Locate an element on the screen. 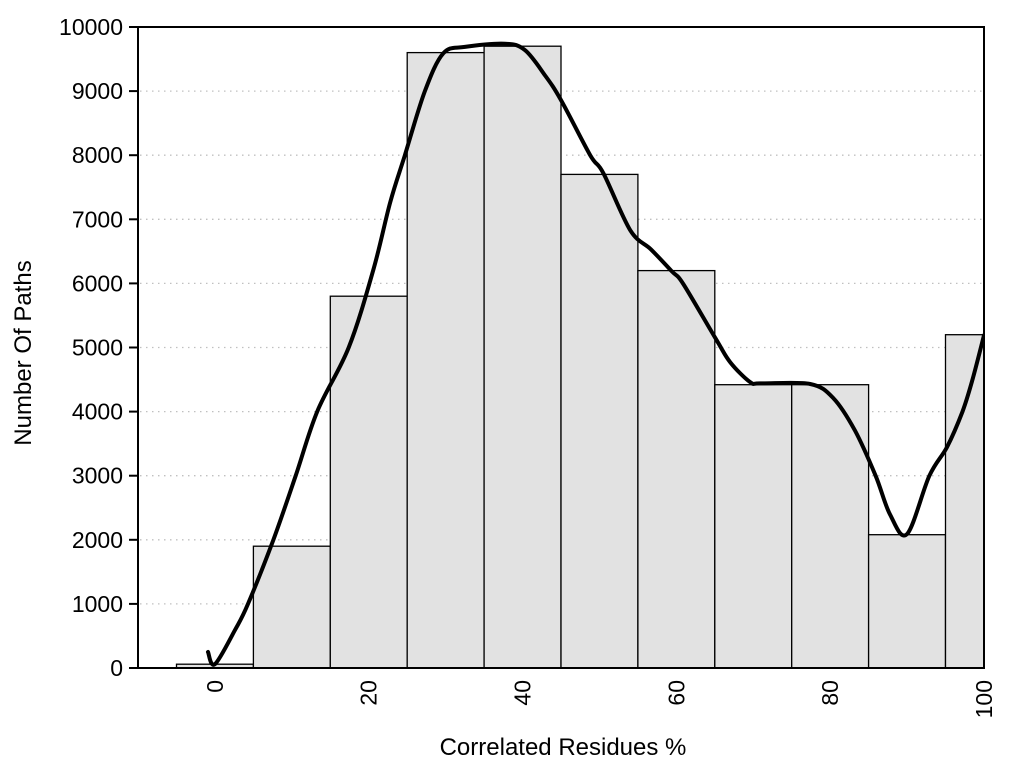 Image resolution: width=1024 pixels, height=768 pixels. y-tick-label: 8000 is located at coordinates (97, 155).